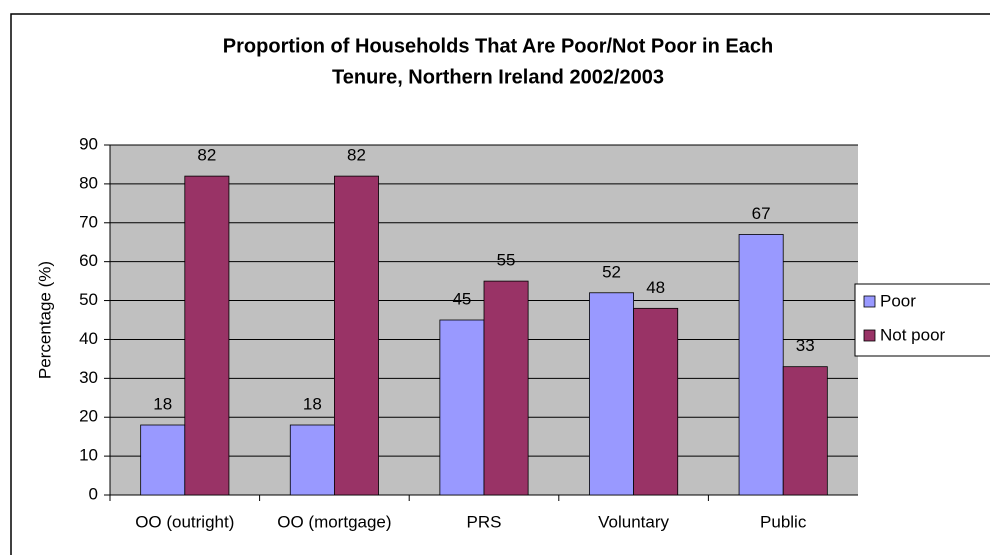 The width and height of the screenshot is (990, 555). Describe the element at coordinates (184, 521) in the screenshot. I see `x-tick-label: OO (outright)` at that location.